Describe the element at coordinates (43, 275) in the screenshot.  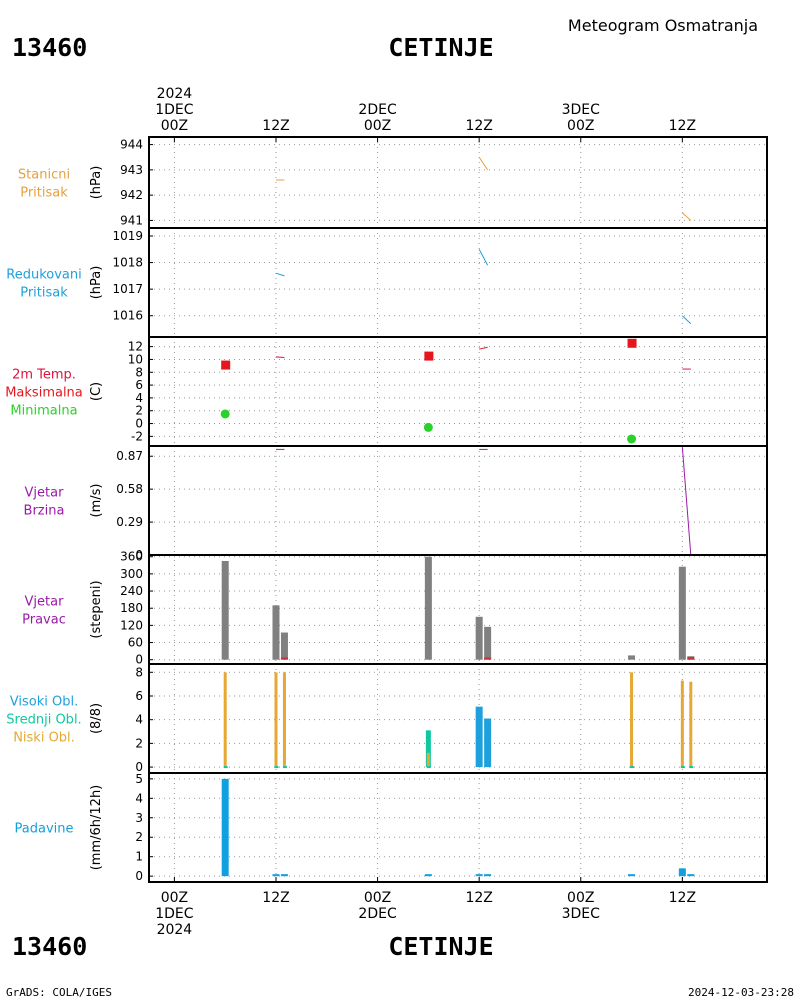
I see `panel-label: Redukovani` at that location.